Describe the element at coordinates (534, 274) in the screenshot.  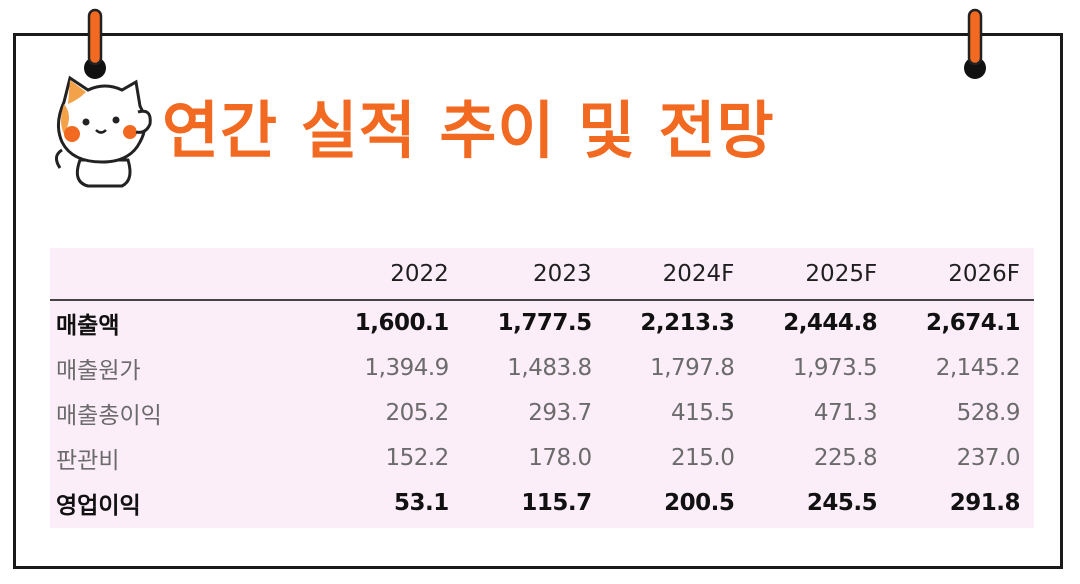
I see `column-header: 2023` at that location.